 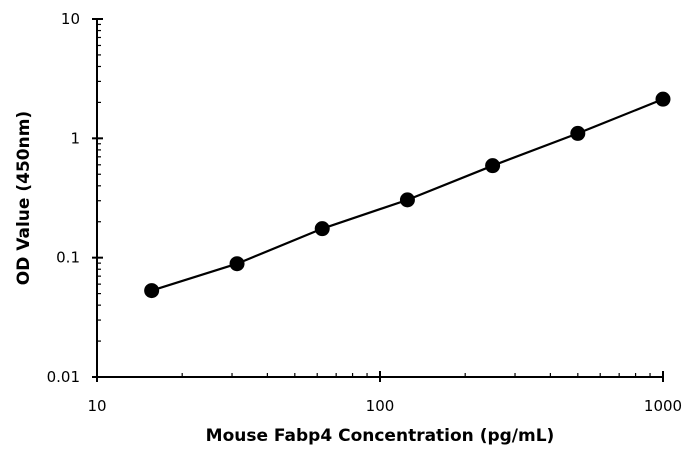 I want to click on x-tick-label: 1000, so click(x=663, y=406).